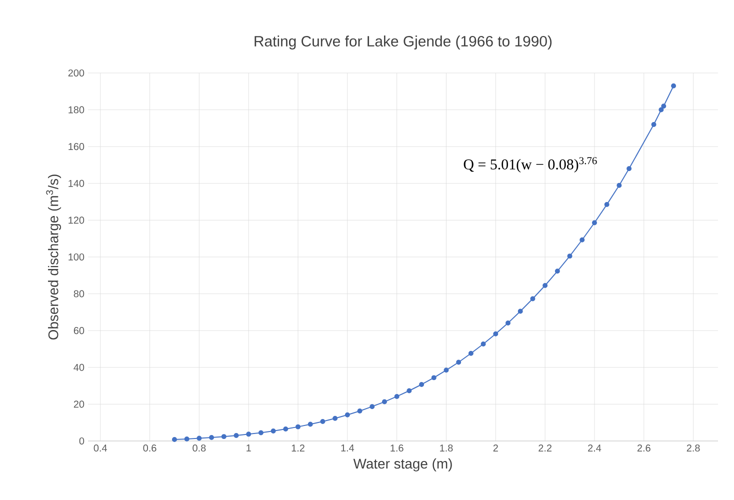 This screenshot has height=500, width=734. I want to click on x-tick-label: 1.8, so click(446, 448).